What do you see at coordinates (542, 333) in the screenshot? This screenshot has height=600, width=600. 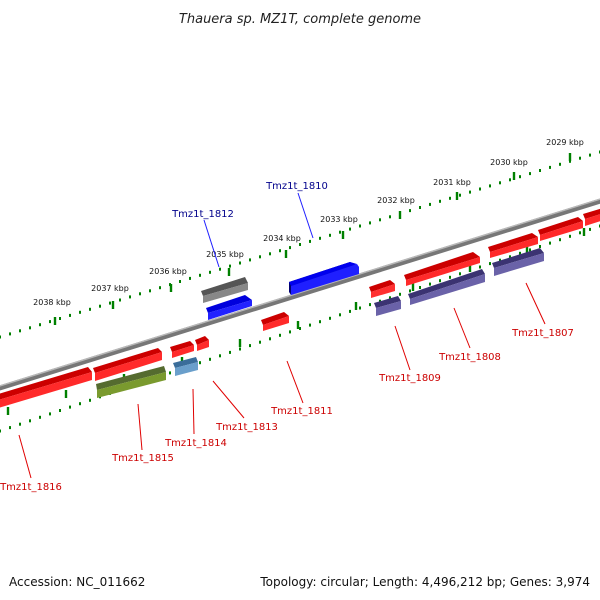 I see `gene-label-1807: Tmz1t_1807` at bounding box center [542, 333].